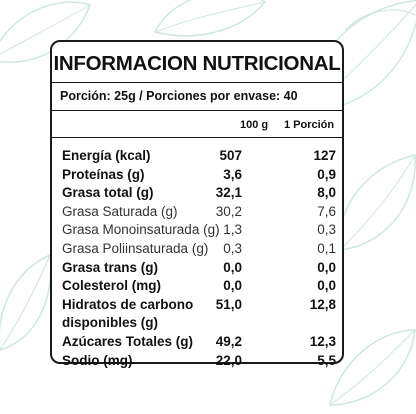  What do you see at coordinates (322, 304) in the screenshot?
I see `value-per-portion: 12,8` at bounding box center [322, 304].